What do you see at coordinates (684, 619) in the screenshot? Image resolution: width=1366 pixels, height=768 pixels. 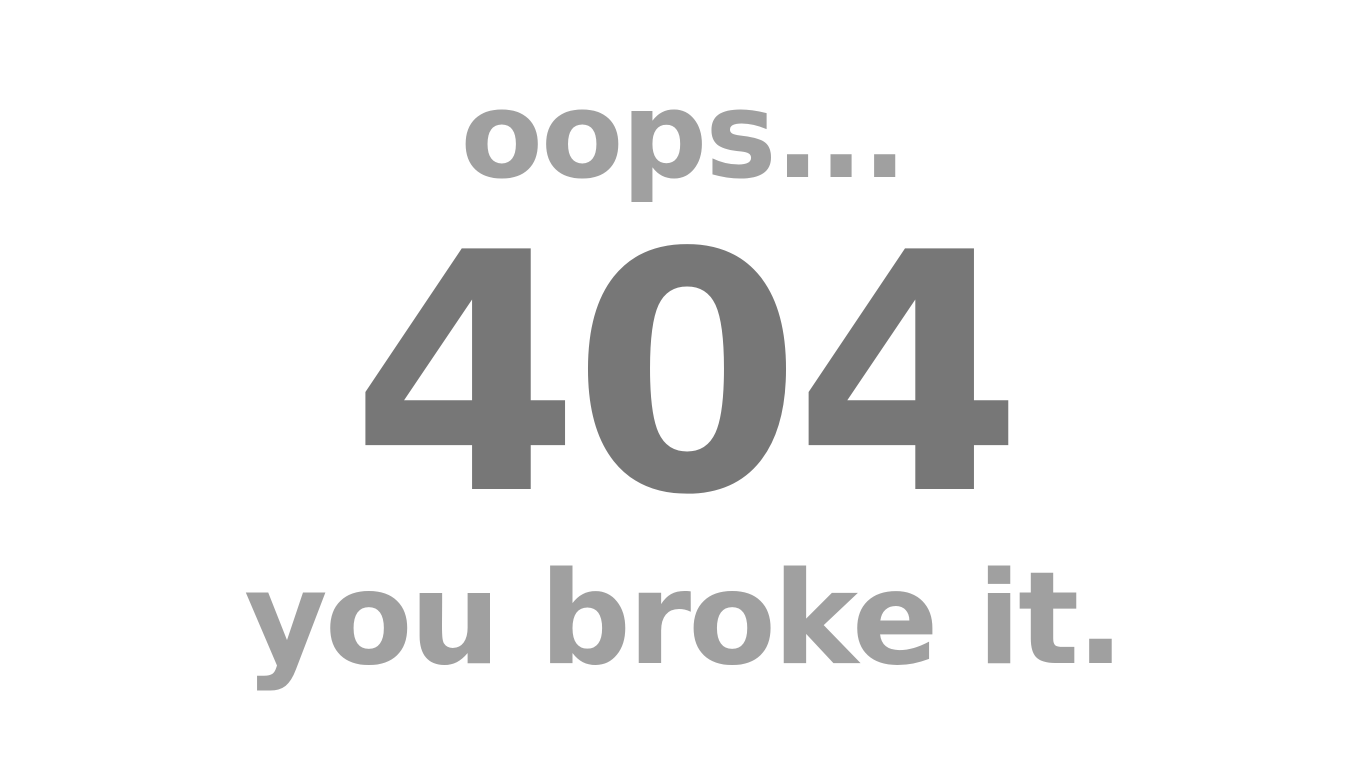 I see `error-message: you broke it.` at bounding box center [684, 619].